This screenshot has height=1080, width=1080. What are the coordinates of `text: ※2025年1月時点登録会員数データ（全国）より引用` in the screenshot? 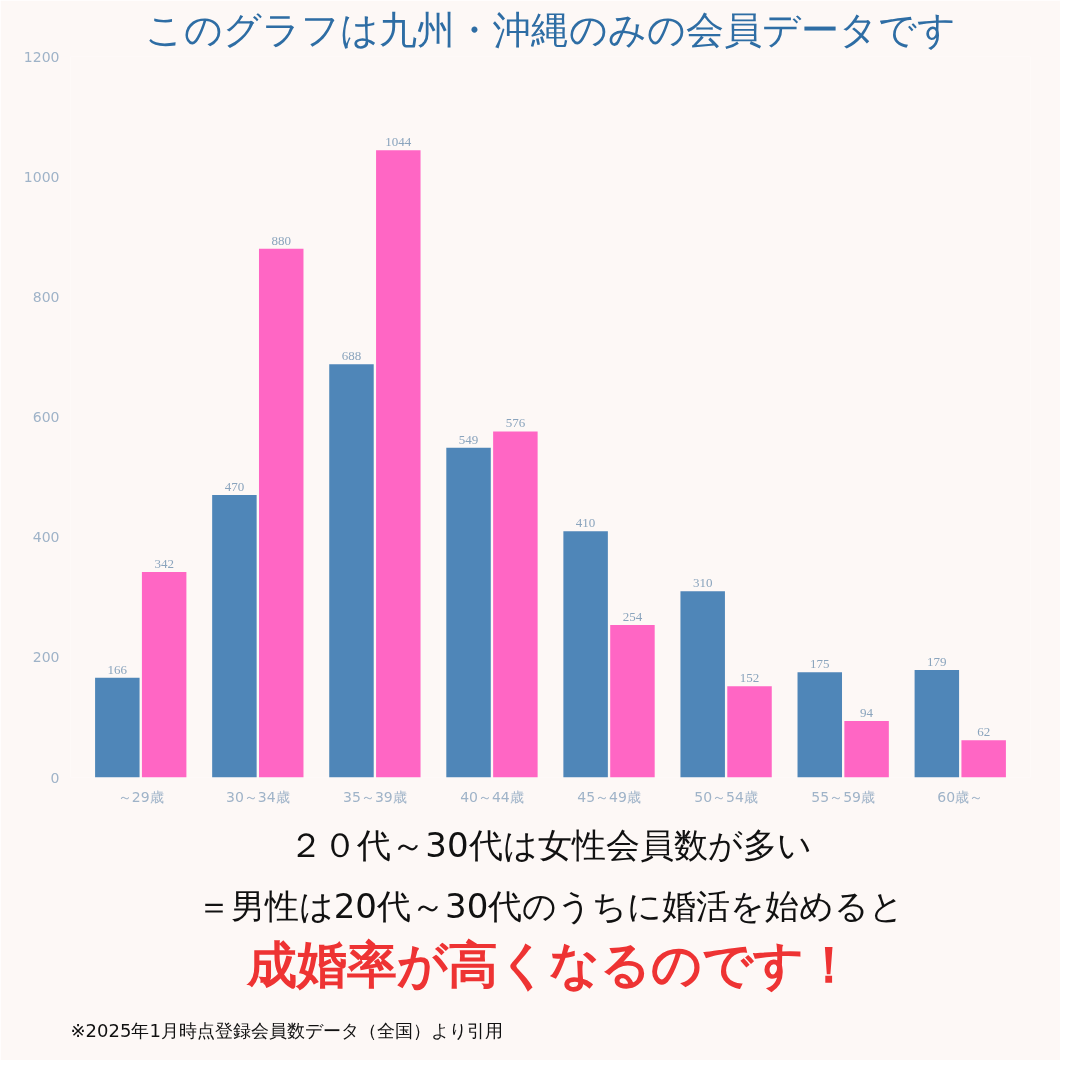 It's located at (286, 1030).